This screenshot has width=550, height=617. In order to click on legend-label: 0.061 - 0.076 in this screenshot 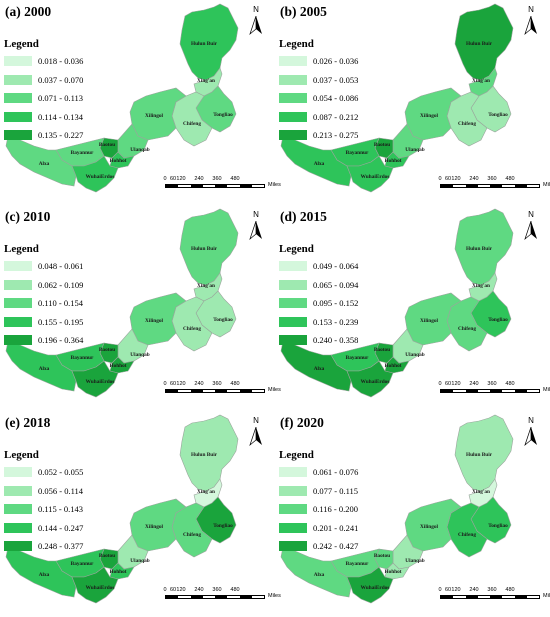, I will do `click(336, 472)`.